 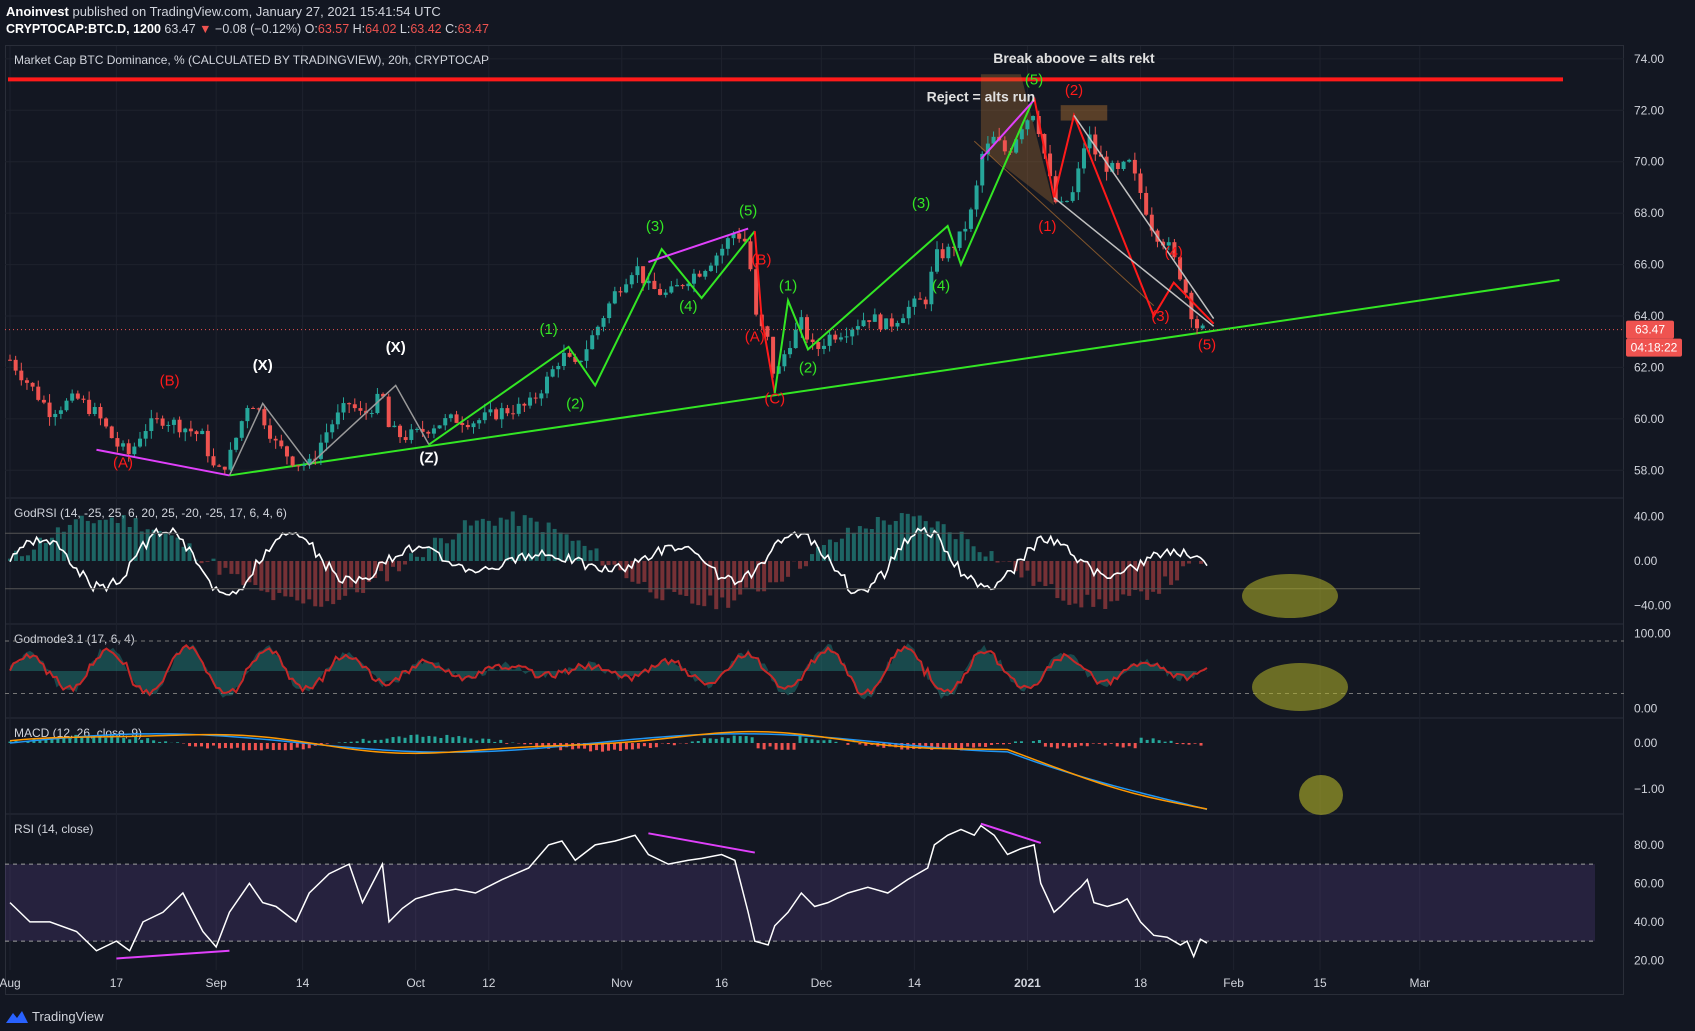 I want to click on godrsi-histogram, so click(x=606, y=560).